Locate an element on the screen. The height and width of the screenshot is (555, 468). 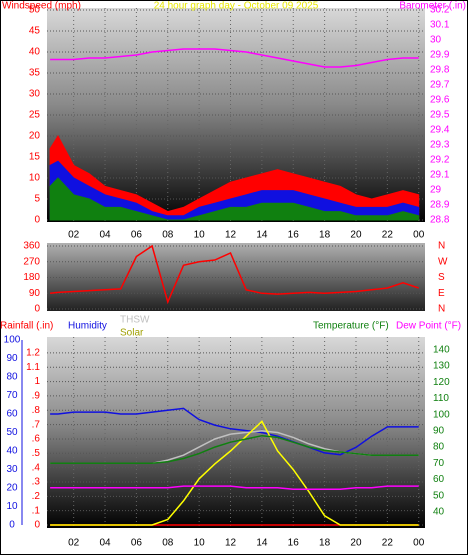
y-tick-label: 360 is located at coordinates (31, 246).